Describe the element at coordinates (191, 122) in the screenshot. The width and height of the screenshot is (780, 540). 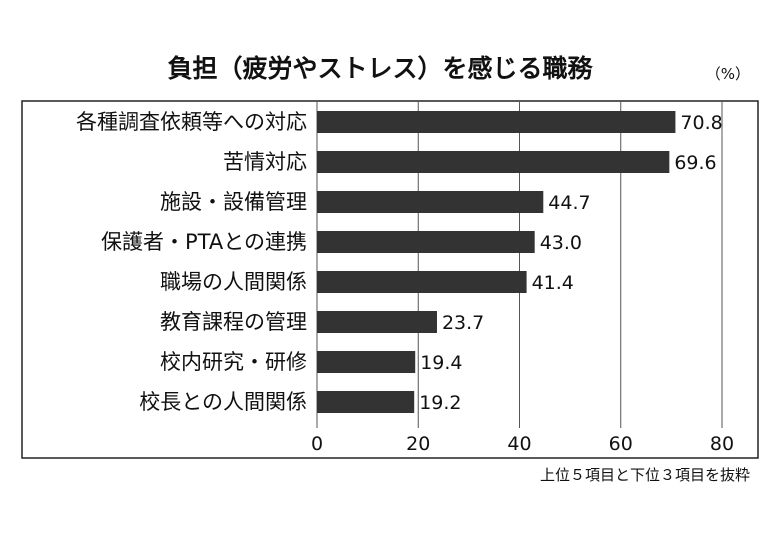
I see `category-label: 各種調査依頼等への対応` at that location.